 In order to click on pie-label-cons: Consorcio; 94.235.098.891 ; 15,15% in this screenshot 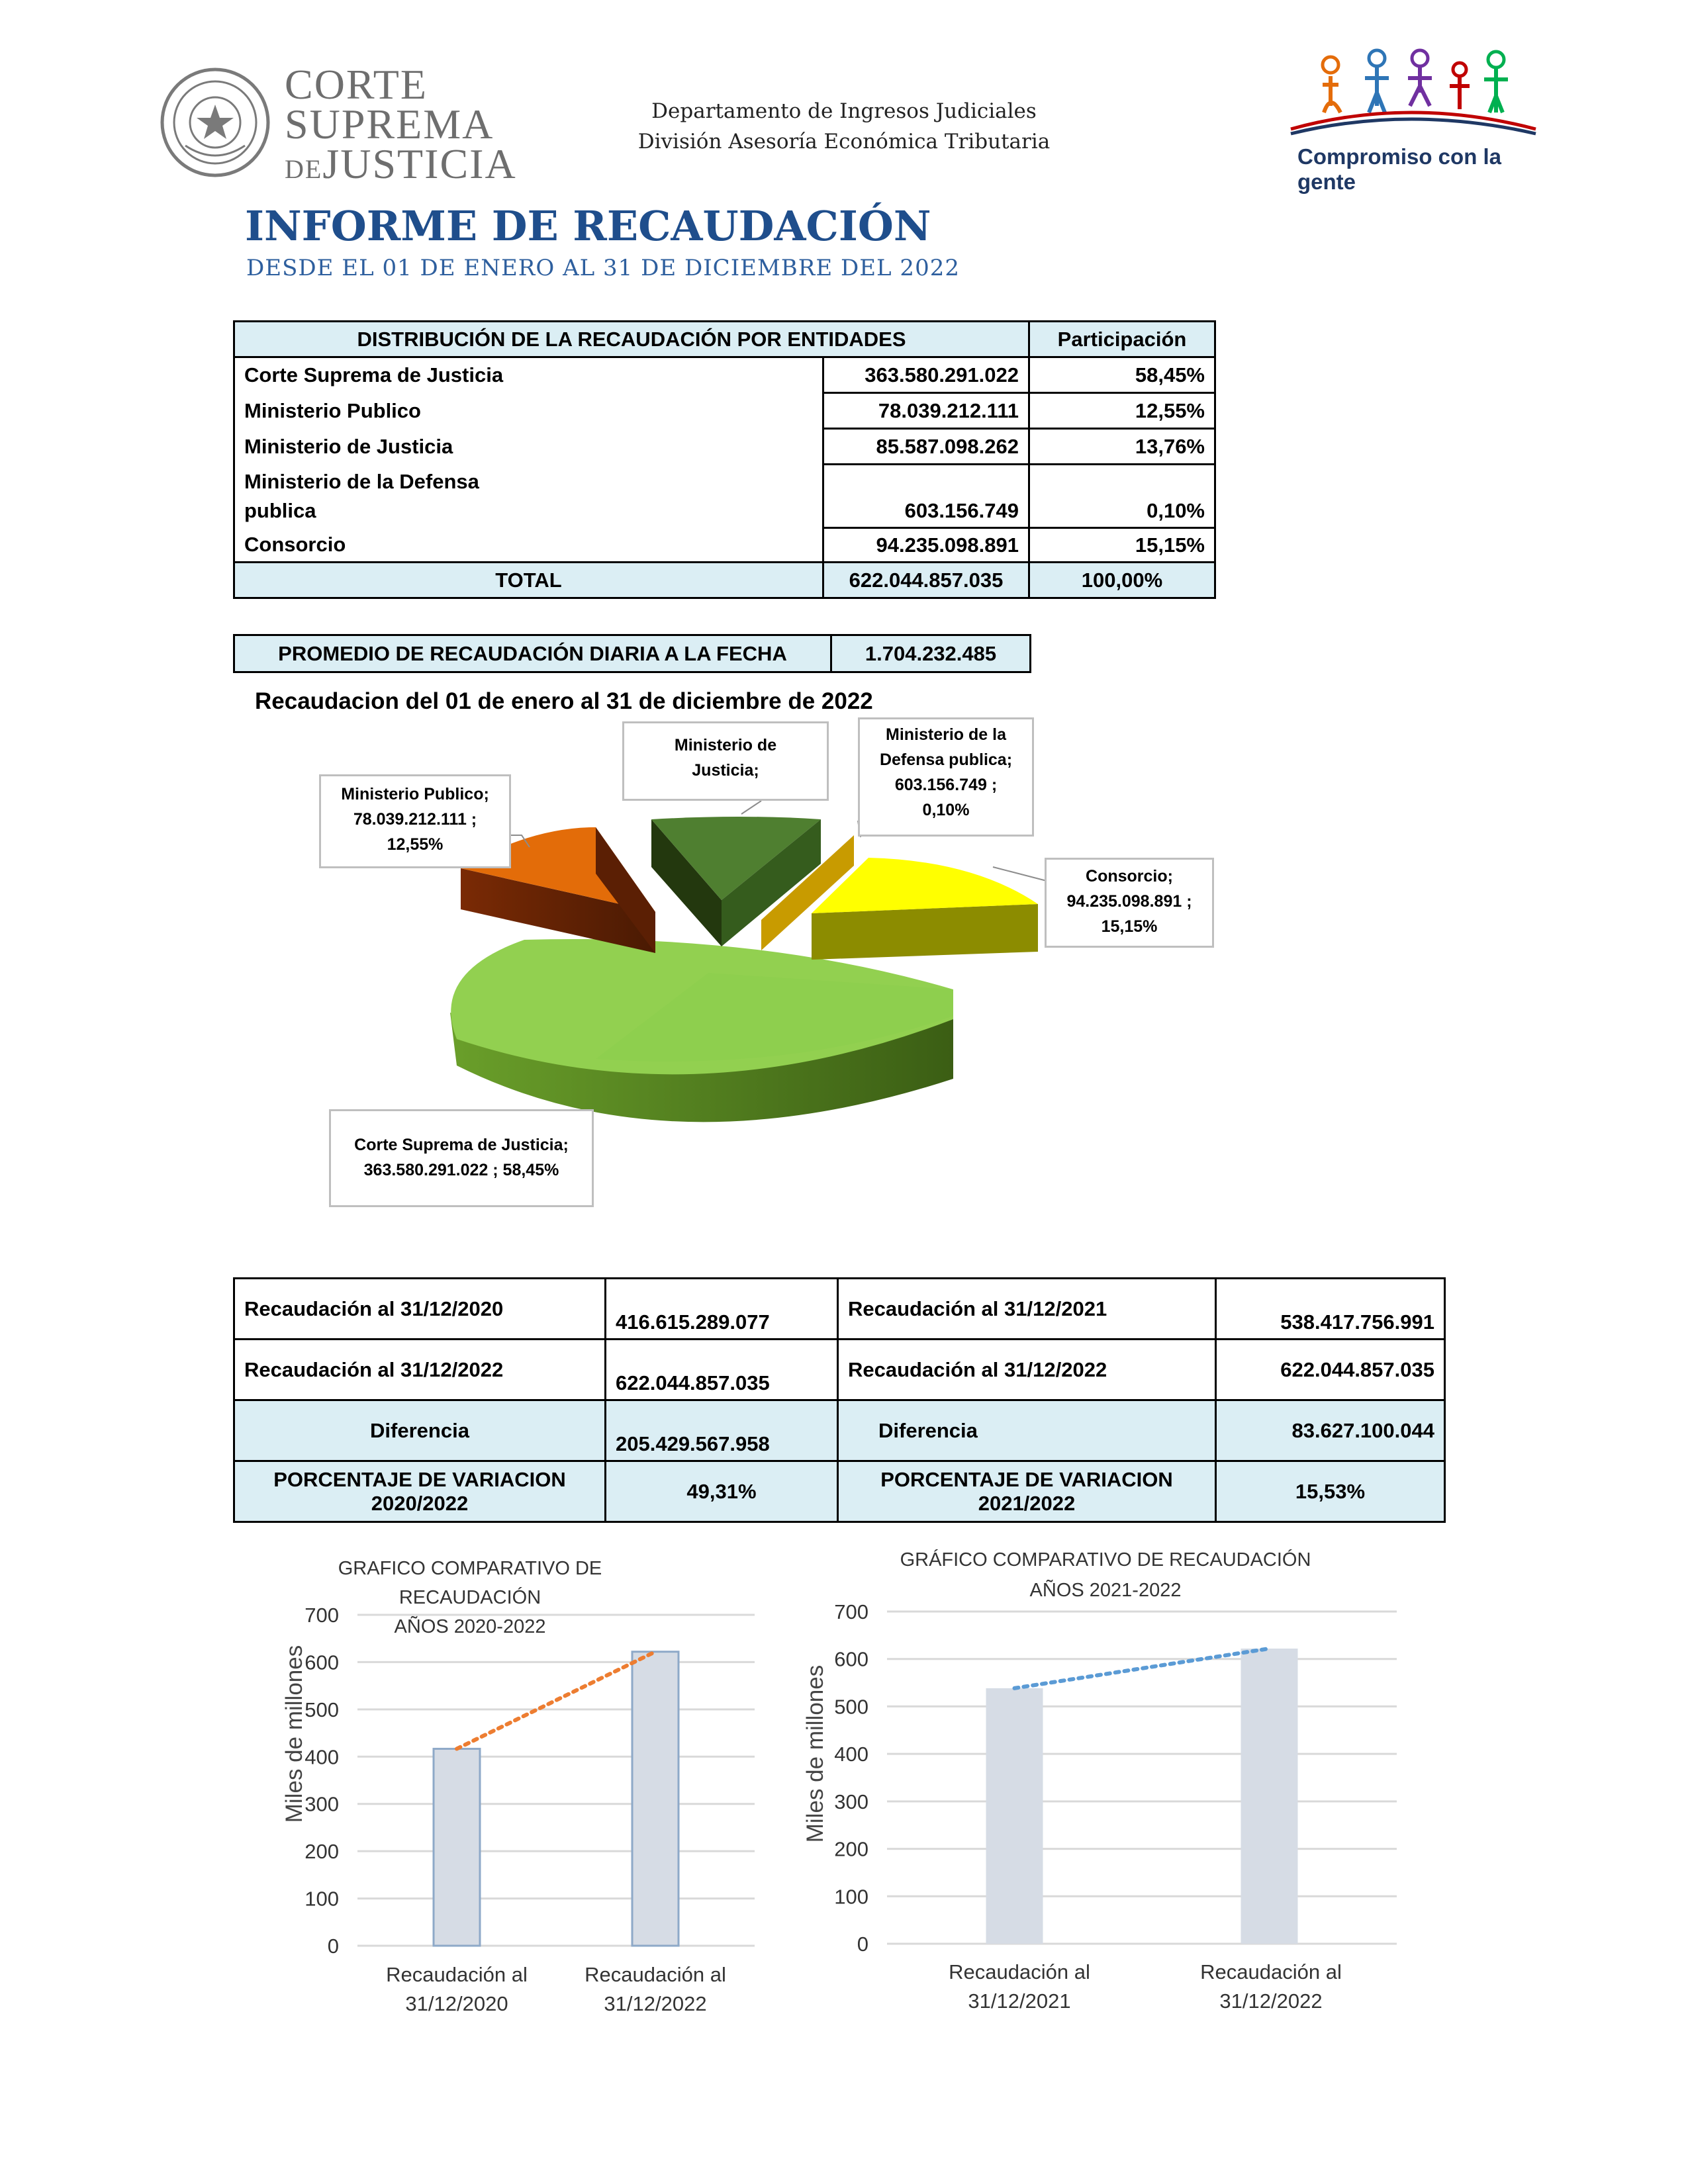, I will do `click(1129, 903)`.